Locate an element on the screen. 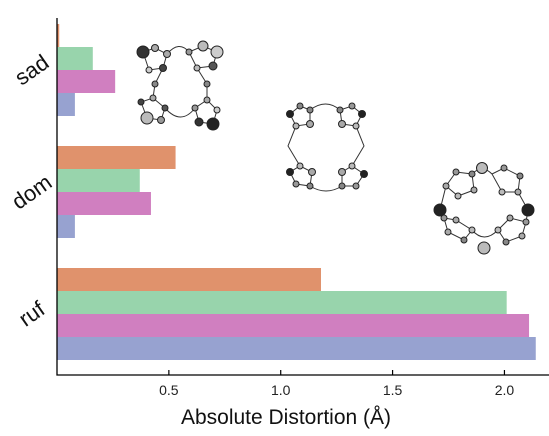 The image size is (549, 436). category-labels: sad dom ruf is located at coordinates (31, 190).